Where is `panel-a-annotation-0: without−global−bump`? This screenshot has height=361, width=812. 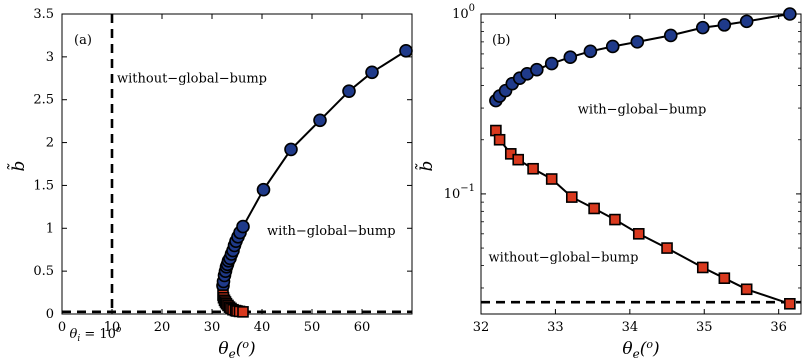
panel-a-annotation-0: without−global−bump is located at coordinates (192, 79).